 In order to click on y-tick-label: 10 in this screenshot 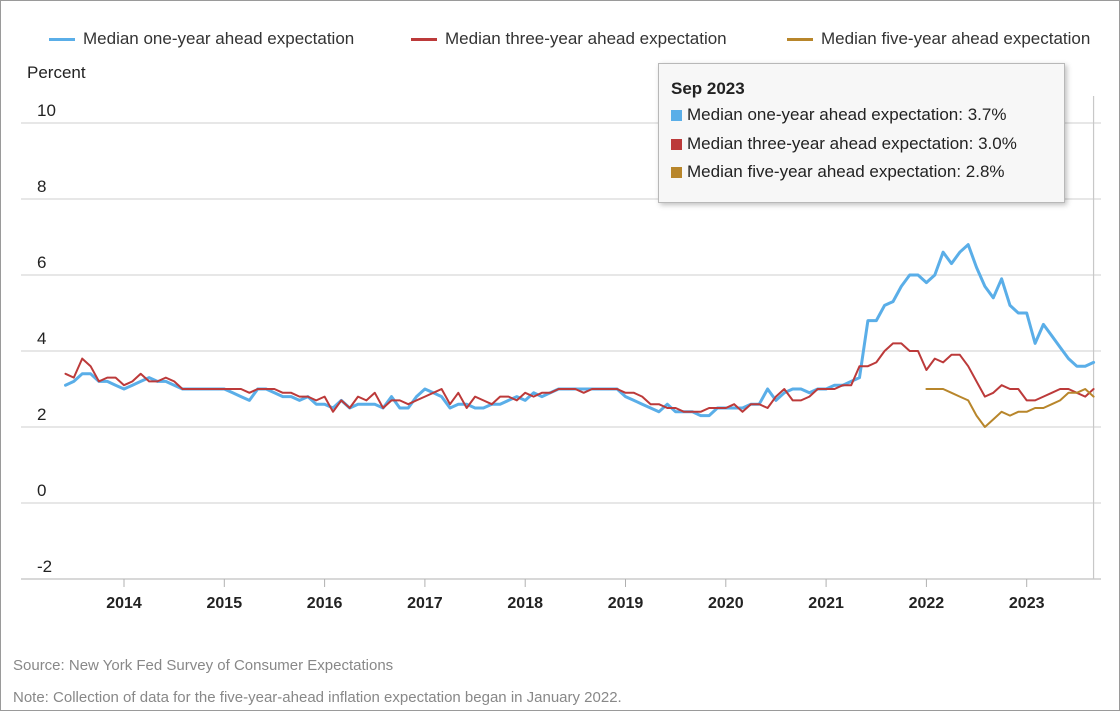, I will do `click(46, 110)`.